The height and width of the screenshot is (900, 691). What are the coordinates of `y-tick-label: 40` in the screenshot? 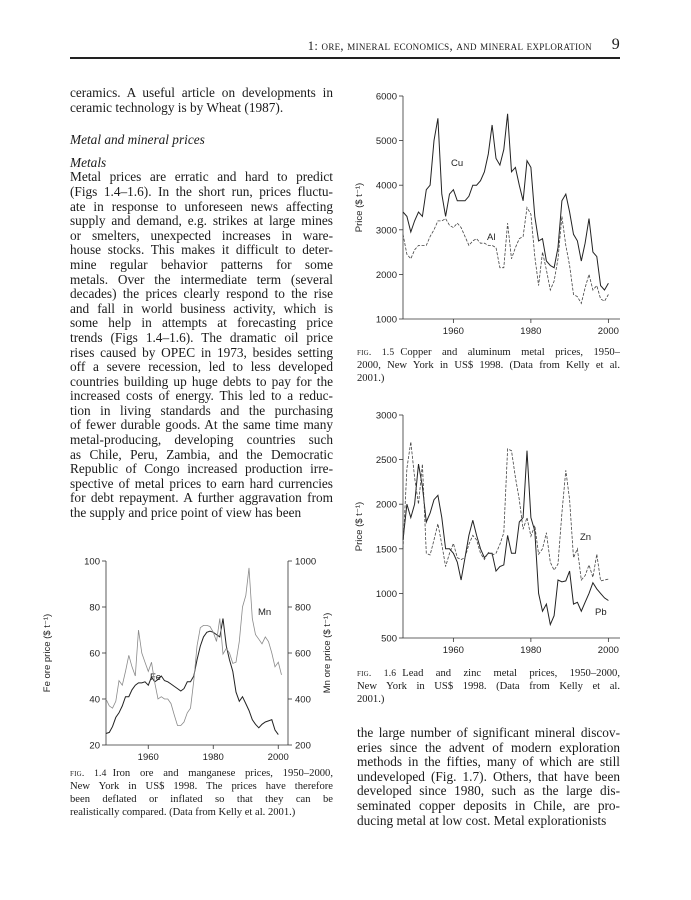 It's located at (94, 700).